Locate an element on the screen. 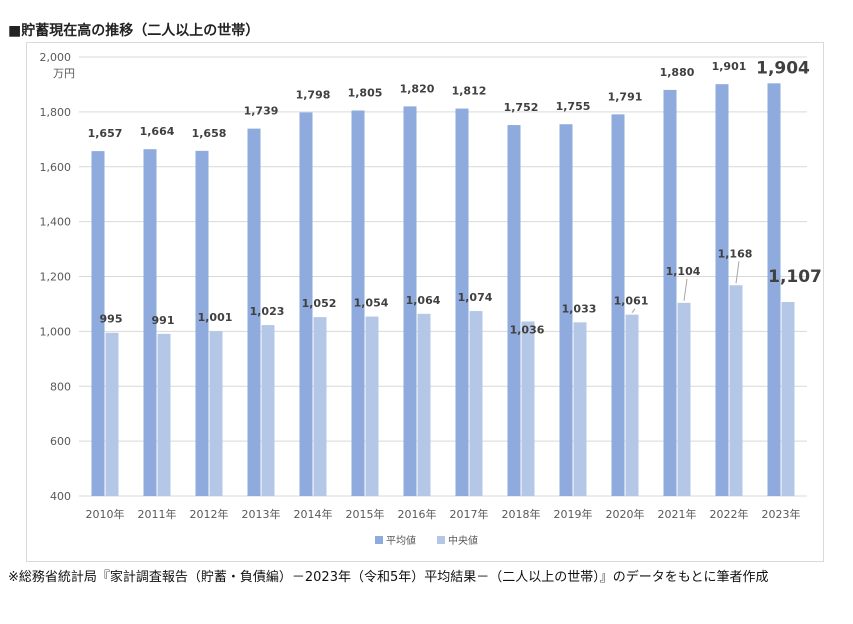  data-label-median: 991 is located at coordinates (163, 320).